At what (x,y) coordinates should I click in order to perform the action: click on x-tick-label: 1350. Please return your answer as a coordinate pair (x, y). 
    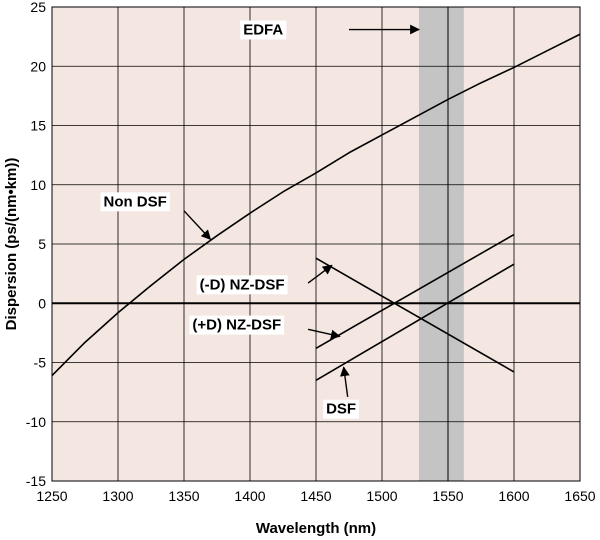
    Looking at the image, I should click on (183, 496).